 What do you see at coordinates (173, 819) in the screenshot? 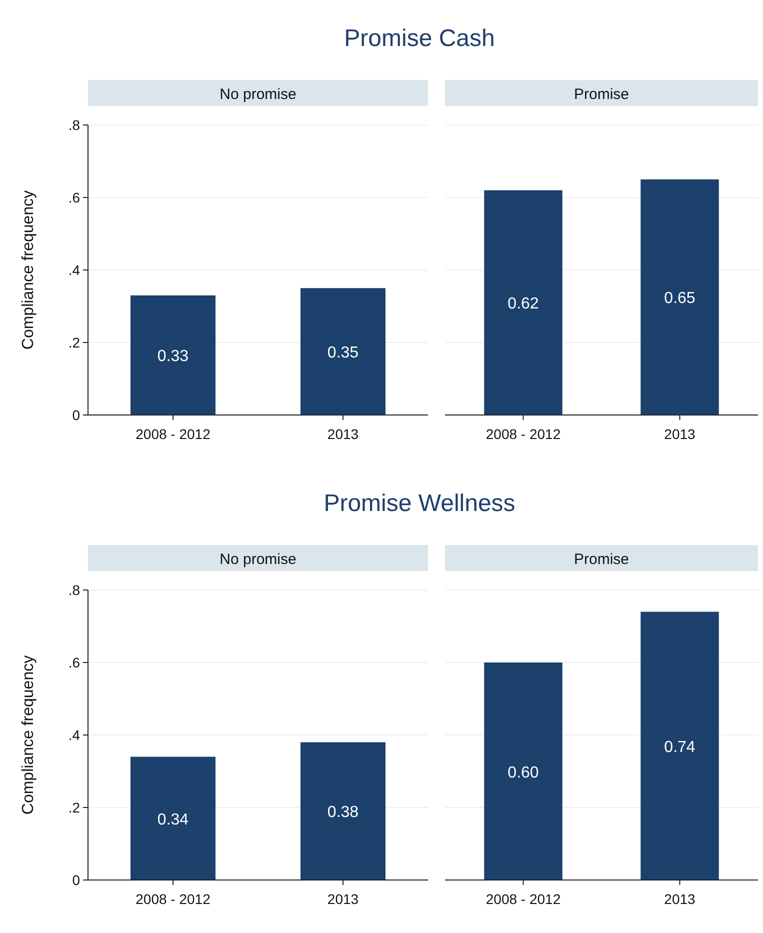
I see `data-label: 0.34` at bounding box center [173, 819].